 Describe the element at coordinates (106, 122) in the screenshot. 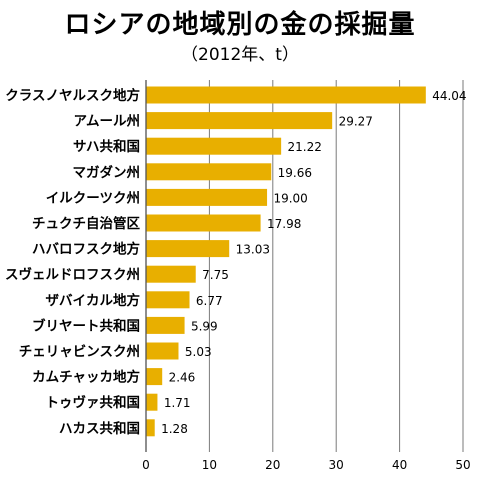

I see `category-label: アムール州` at that location.